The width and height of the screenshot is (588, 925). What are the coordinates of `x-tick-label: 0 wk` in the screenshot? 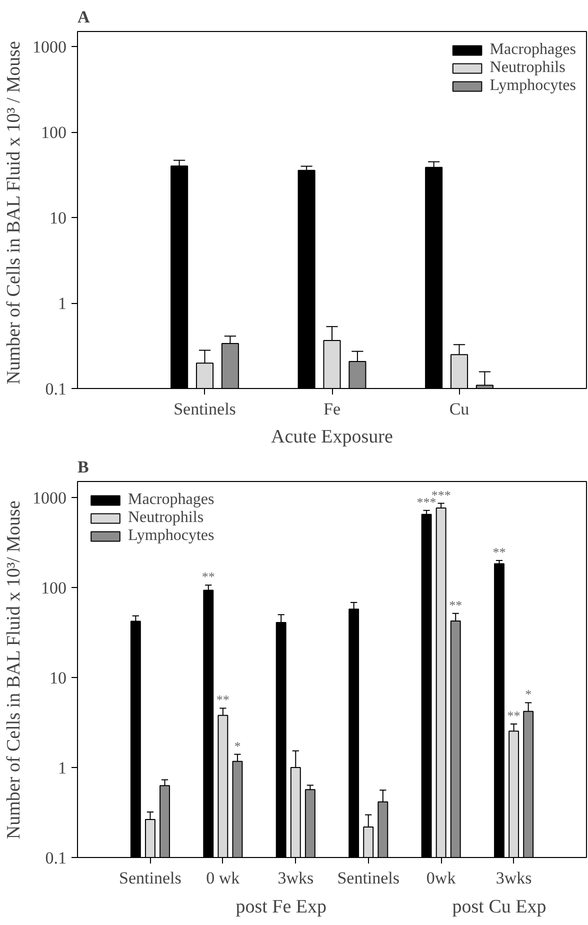 It's located at (223, 878).